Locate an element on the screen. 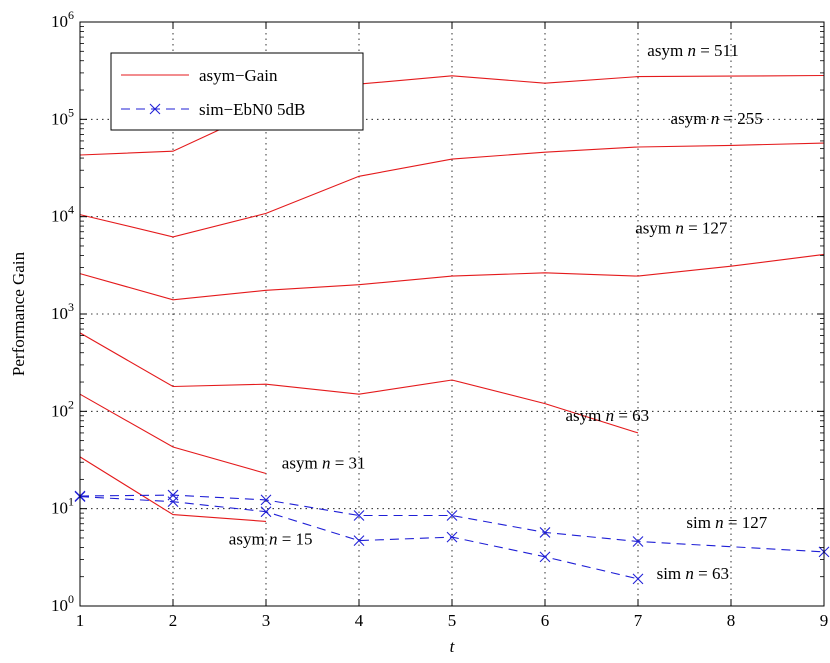 This screenshot has height=663, width=830. y-tick-exponent: 4 is located at coordinates (71, 210).